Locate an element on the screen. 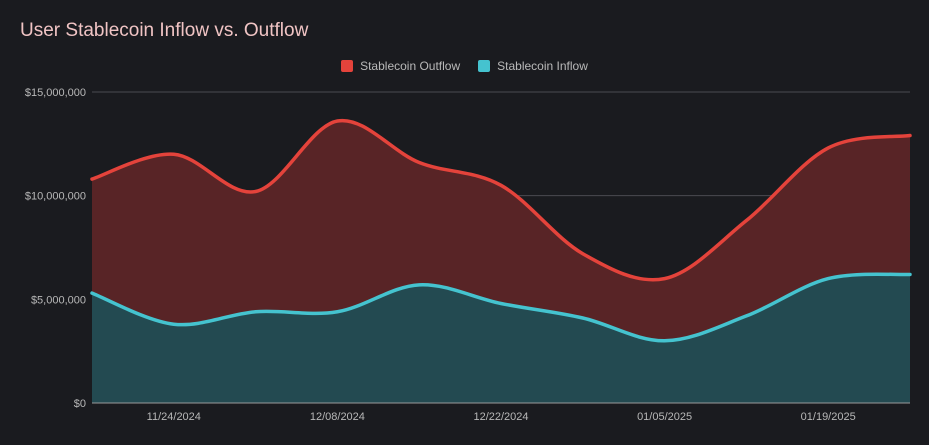  chart-title: User Stablecoin Inflow vs. Outflow is located at coordinates (164, 30).